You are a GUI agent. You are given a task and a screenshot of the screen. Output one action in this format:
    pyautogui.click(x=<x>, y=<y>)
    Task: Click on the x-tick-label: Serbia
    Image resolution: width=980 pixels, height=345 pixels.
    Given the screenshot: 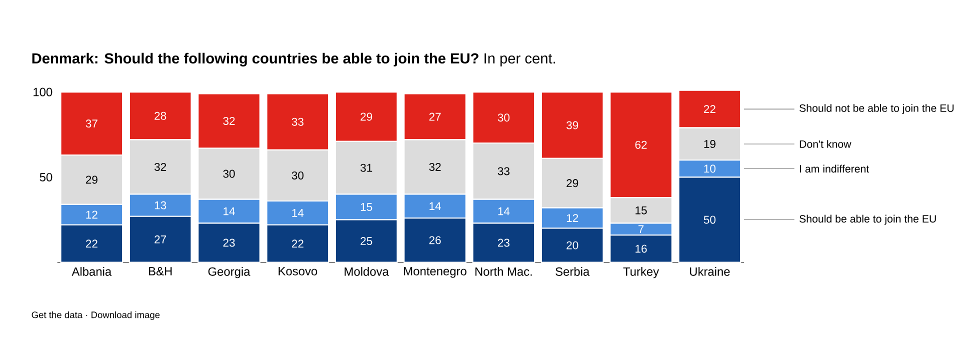 What is the action you would take?
    pyautogui.click(x=573, y=271)
    